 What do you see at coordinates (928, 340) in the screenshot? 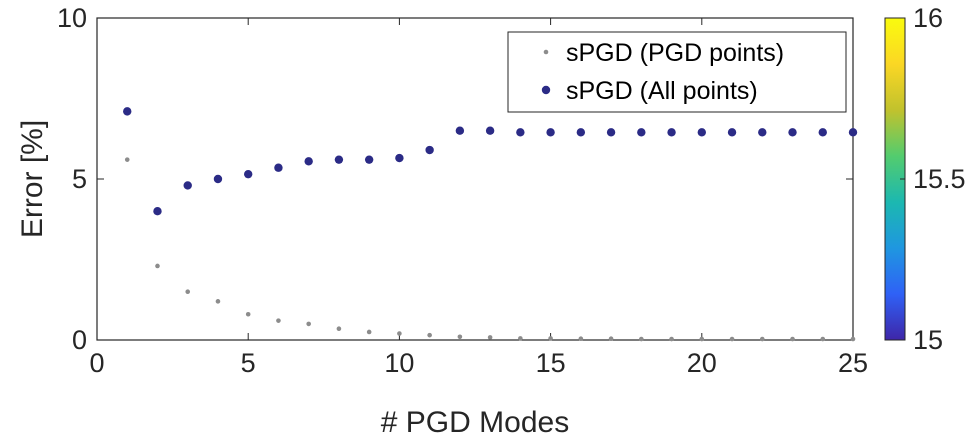
I see `colorbar-tick-label: 15` at bounding box center [928, 340].